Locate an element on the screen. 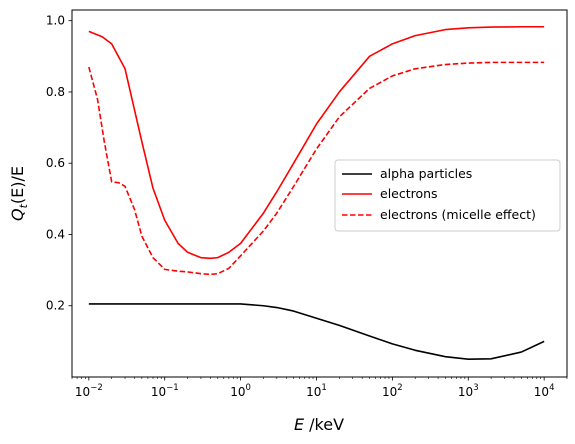  y-tick-label: 1.0 is located at coordinates (55, 21).